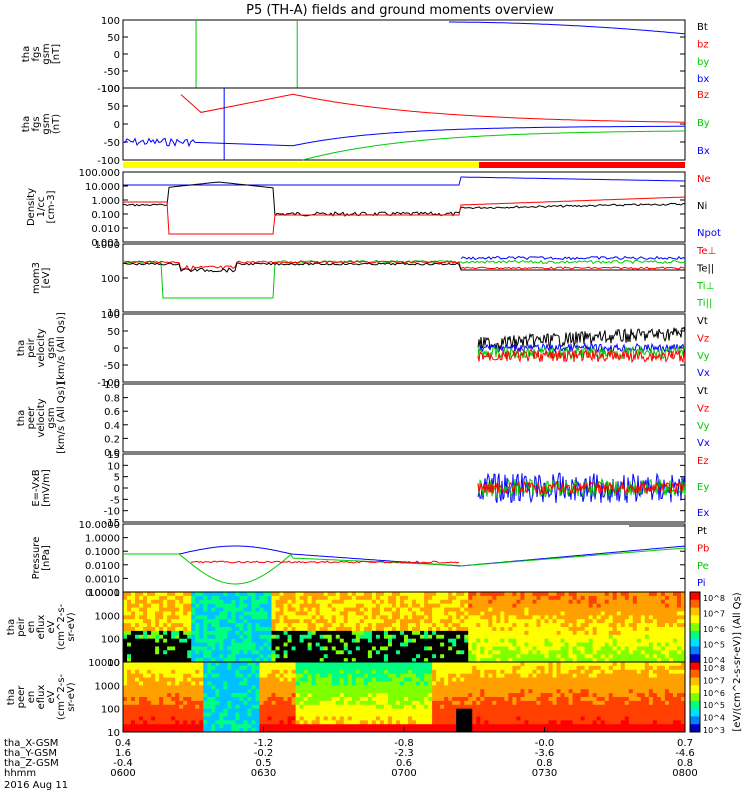 The width and height of the screenshot is (750, 800). I want to click on y-tick-label: 0, so click(117, 55).